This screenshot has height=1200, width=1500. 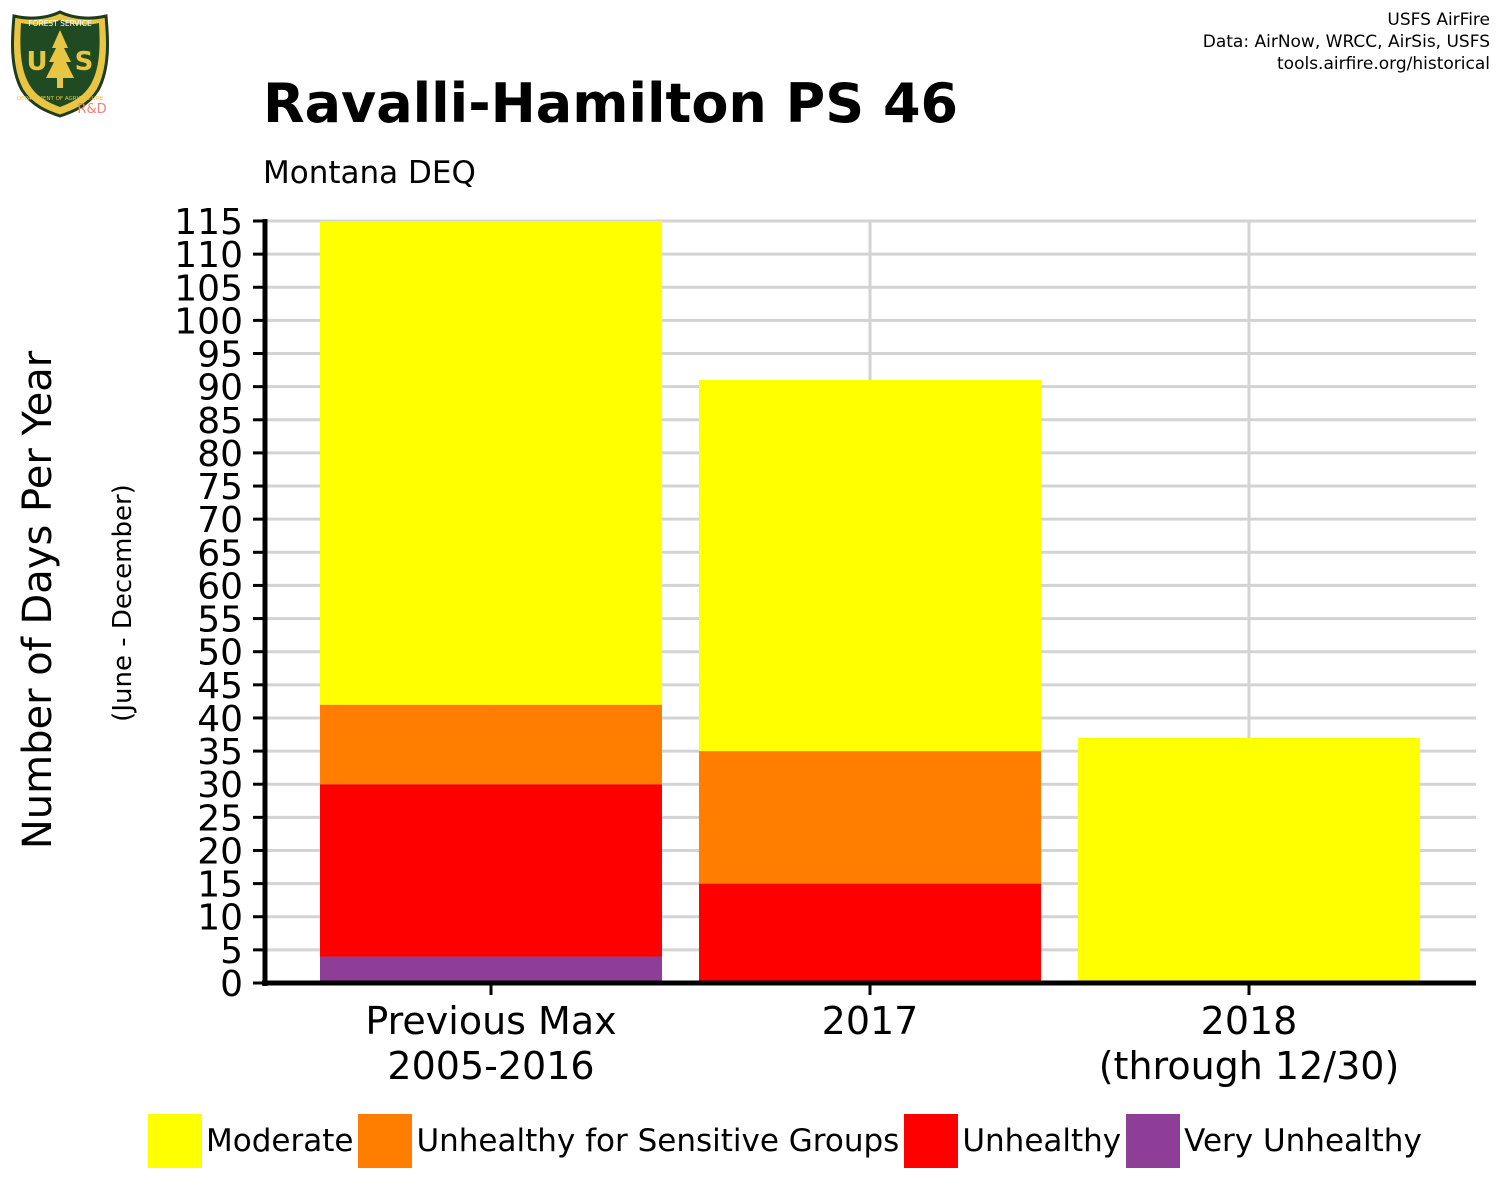 I want to click on y-tick-label: 15, so click(x=220, y=885).